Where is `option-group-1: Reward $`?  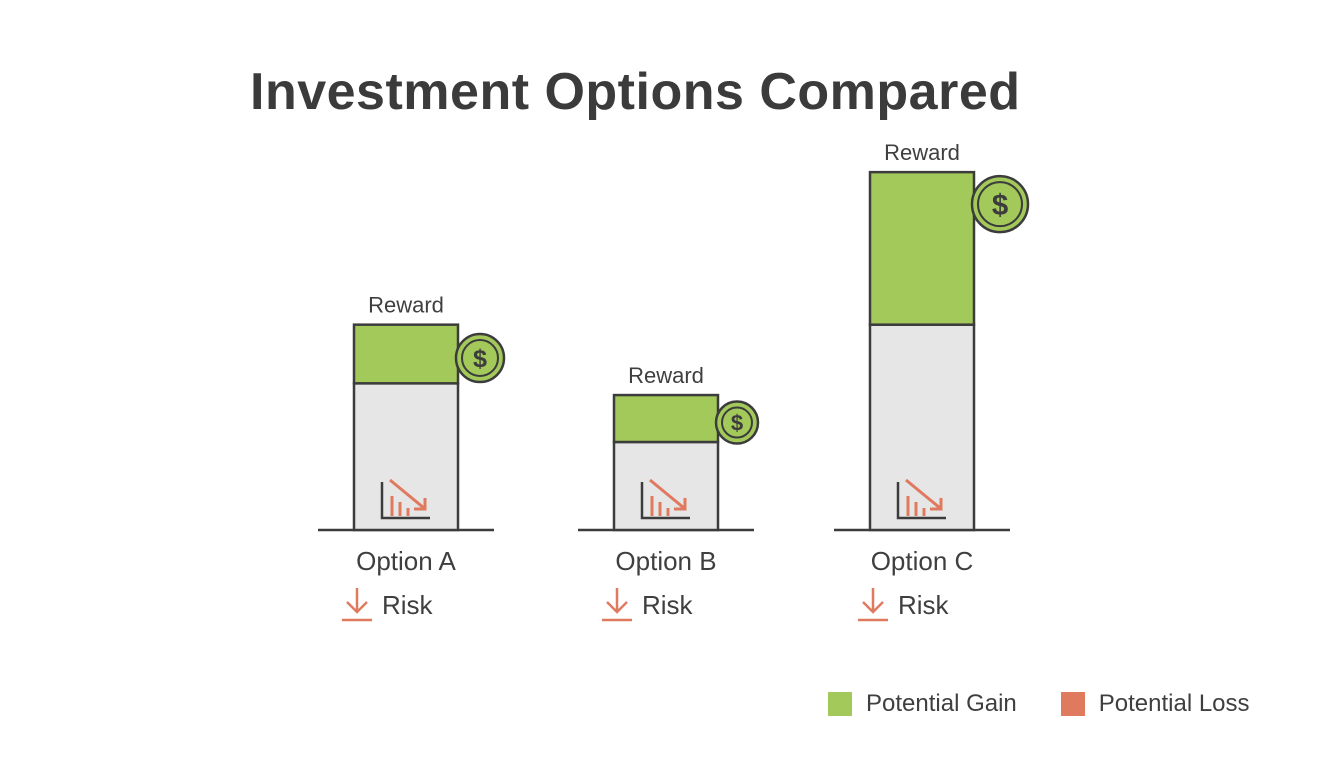
option-group-1: Reward $ is located at coordinates (669, 447).